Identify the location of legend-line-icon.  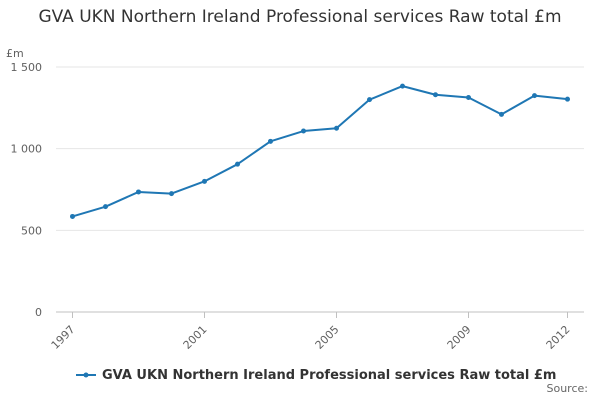
(86, 375).